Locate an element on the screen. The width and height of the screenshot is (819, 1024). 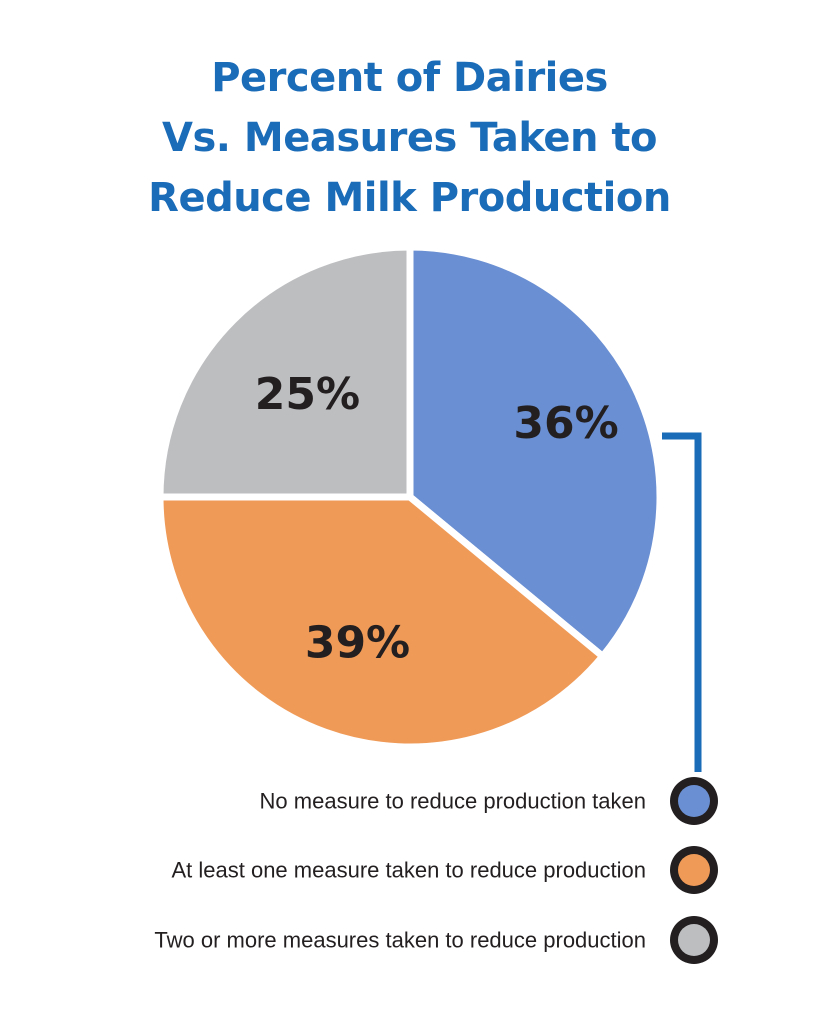
pie-data-label: 36% is located at coordinates (565, 423).